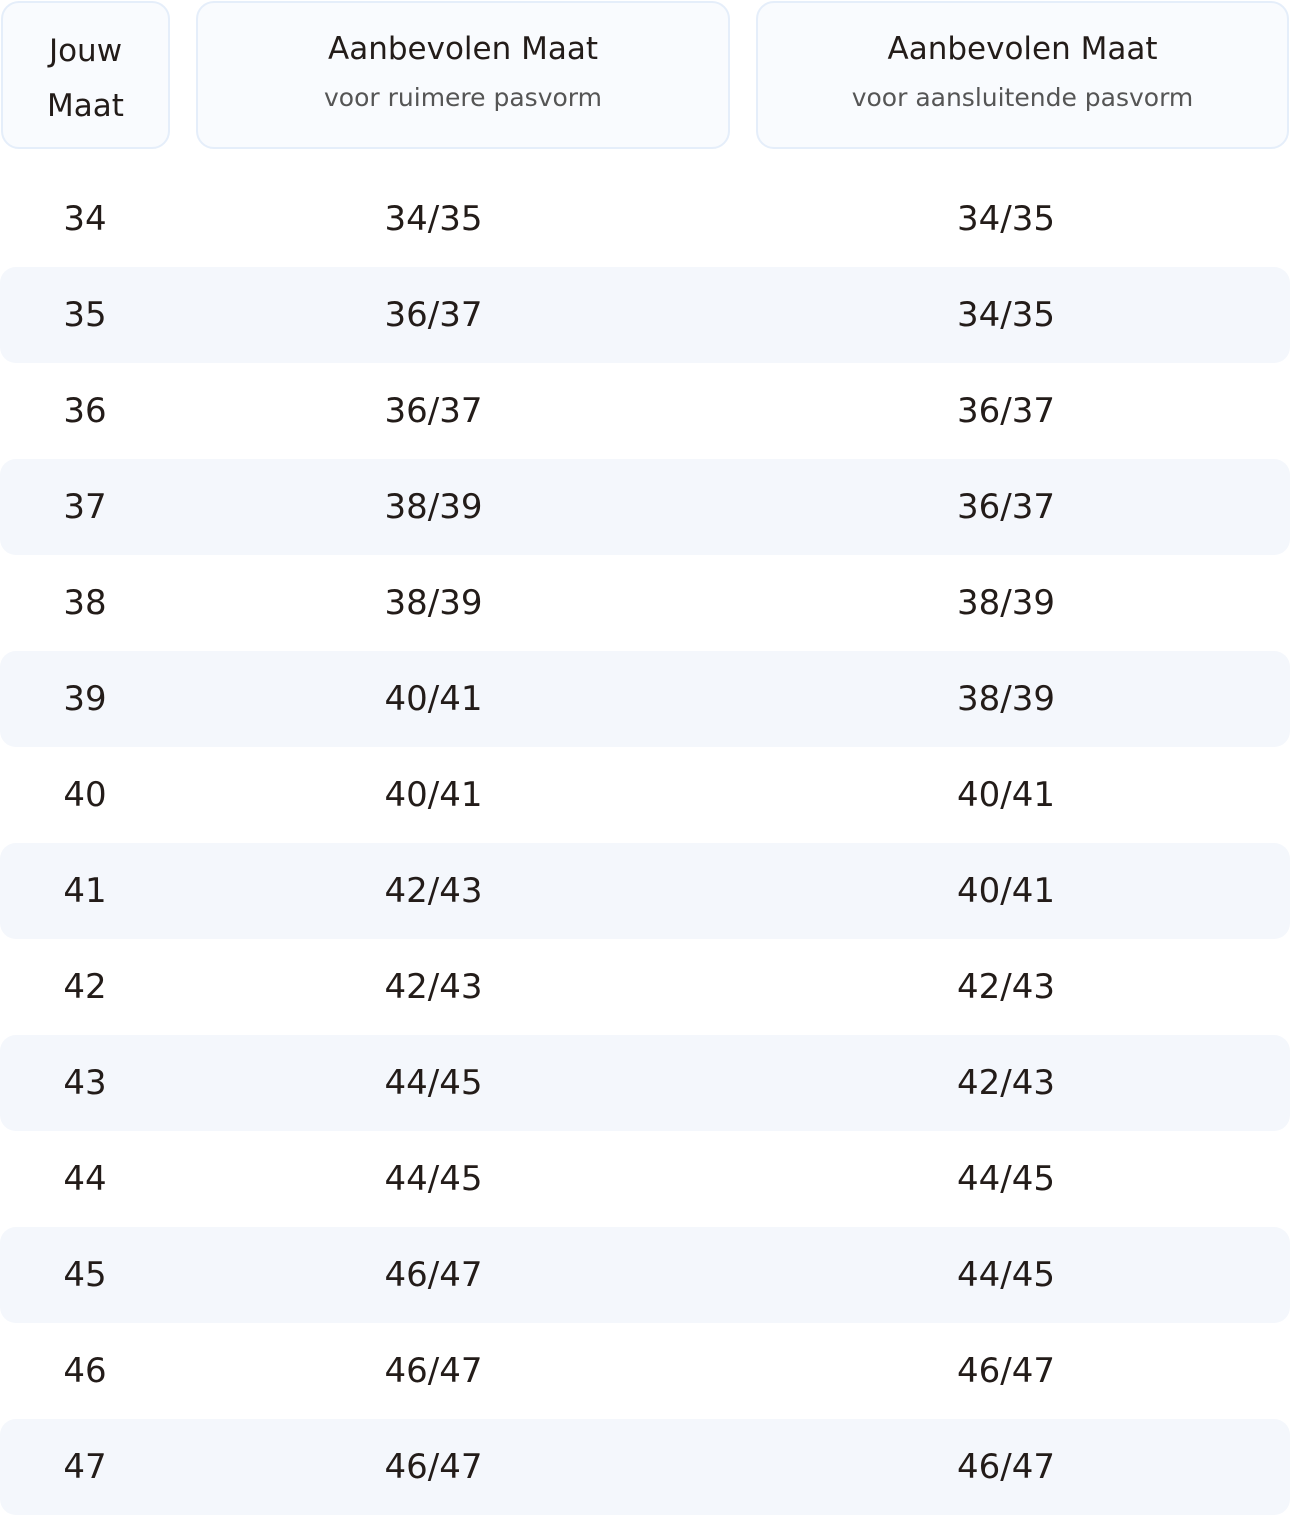  Describe the element at coordinates (85, 219) in the screenshot. I see `your-size-cell: 34` at that location.